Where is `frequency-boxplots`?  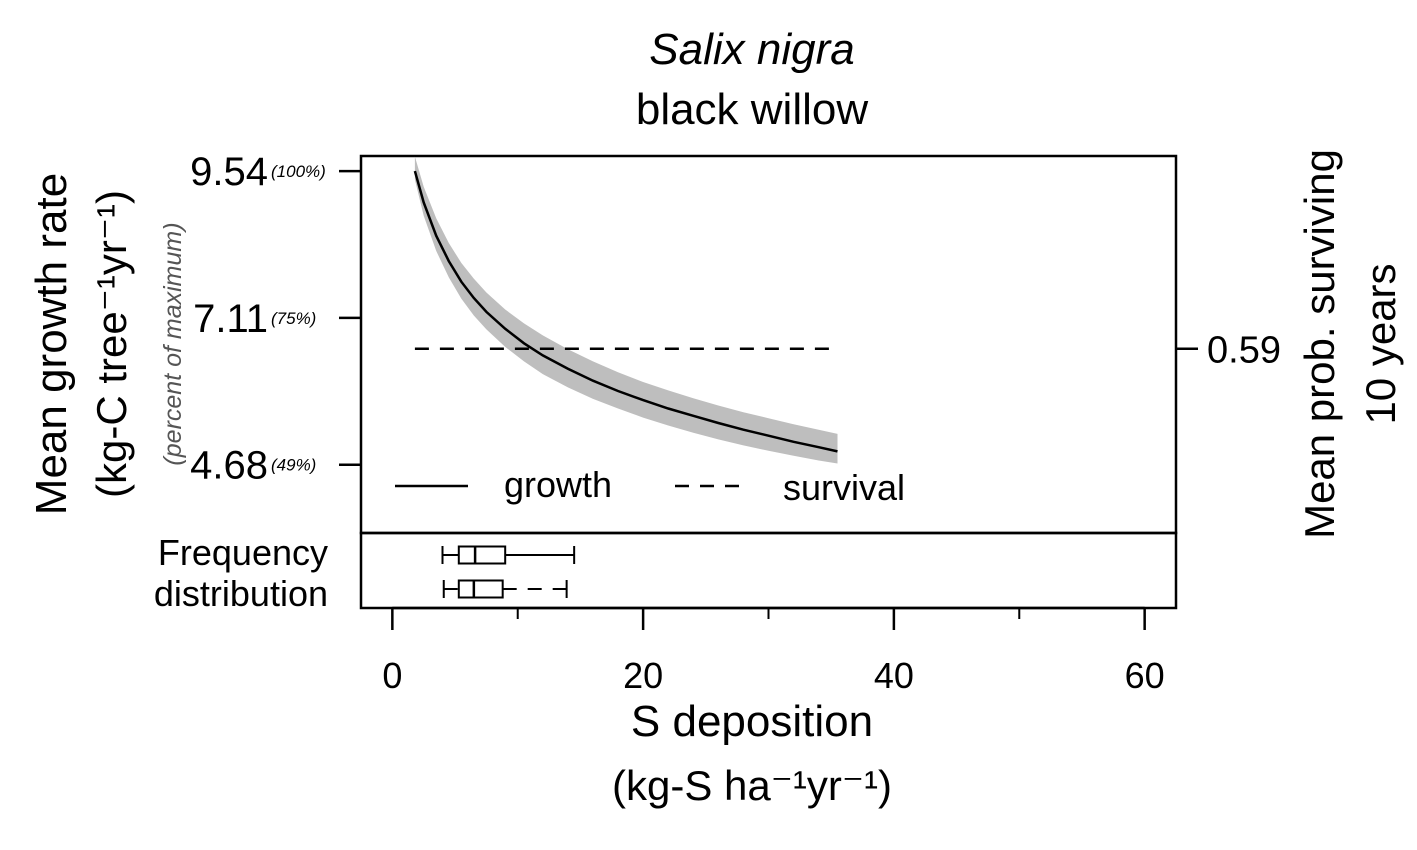
frequency-boxplots is located at coordinates (508, 572).